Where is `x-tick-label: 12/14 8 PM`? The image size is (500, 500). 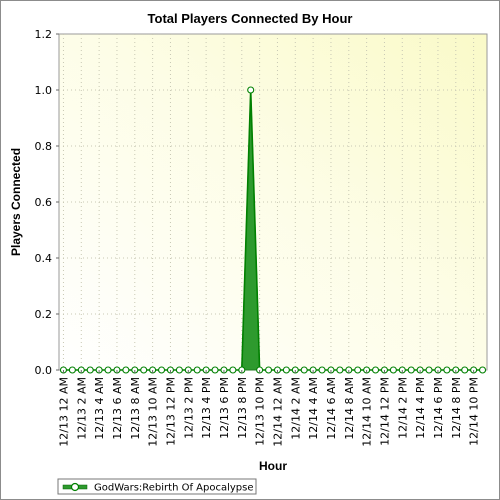
x-tick-label: 12/14 8 PM is located at coordinates (456, 408).